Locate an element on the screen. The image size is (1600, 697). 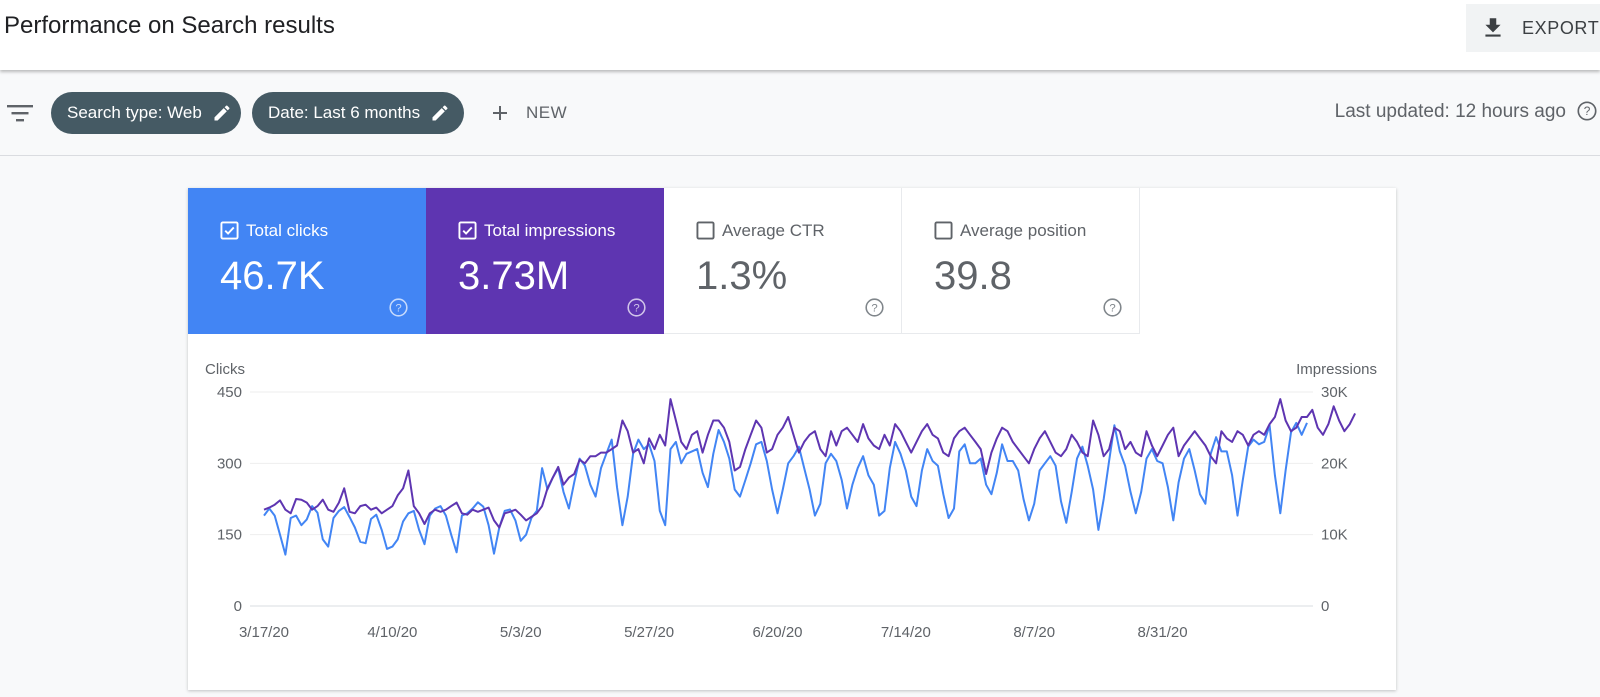
metric-tile-total-impressions: Total impressions 3.73M ? is located at coordinates (545, 261).